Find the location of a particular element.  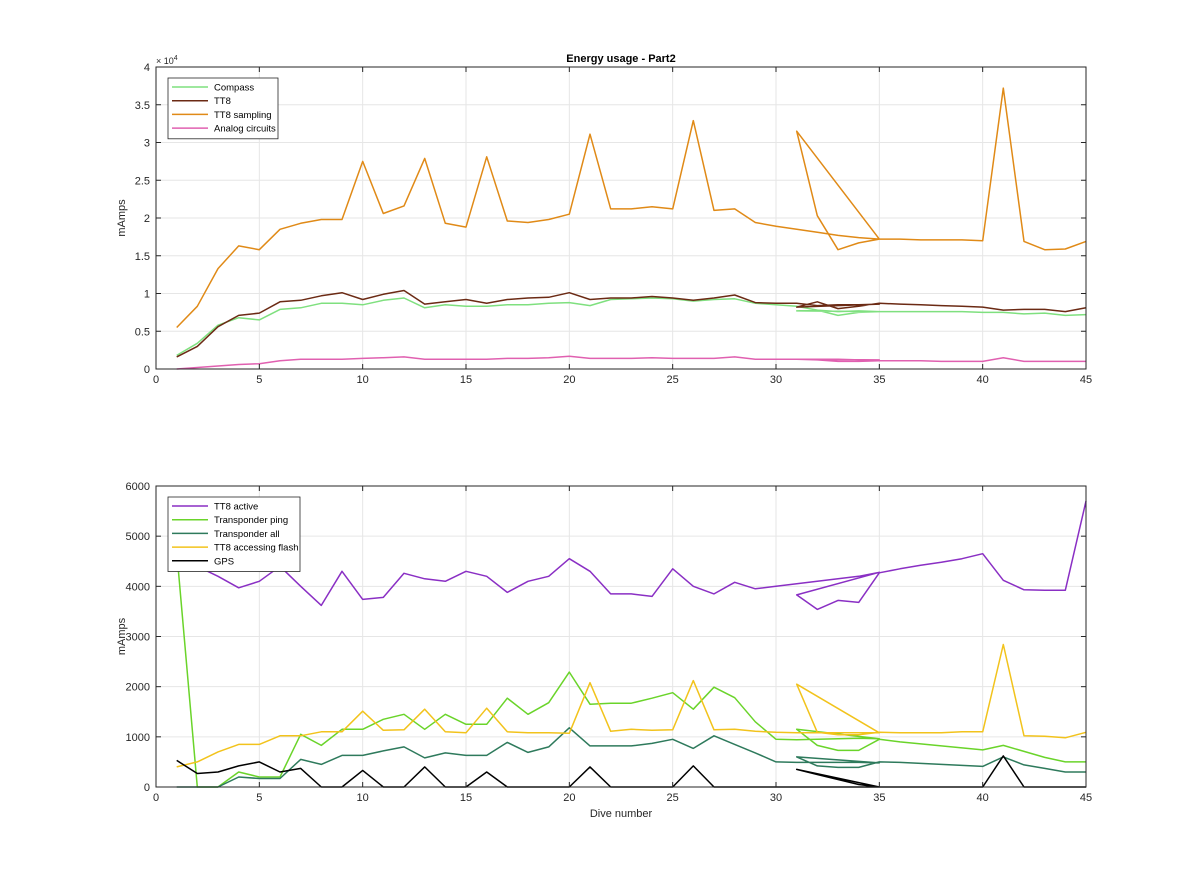

legend-entry: Compass is located at coordinates (234, 88).